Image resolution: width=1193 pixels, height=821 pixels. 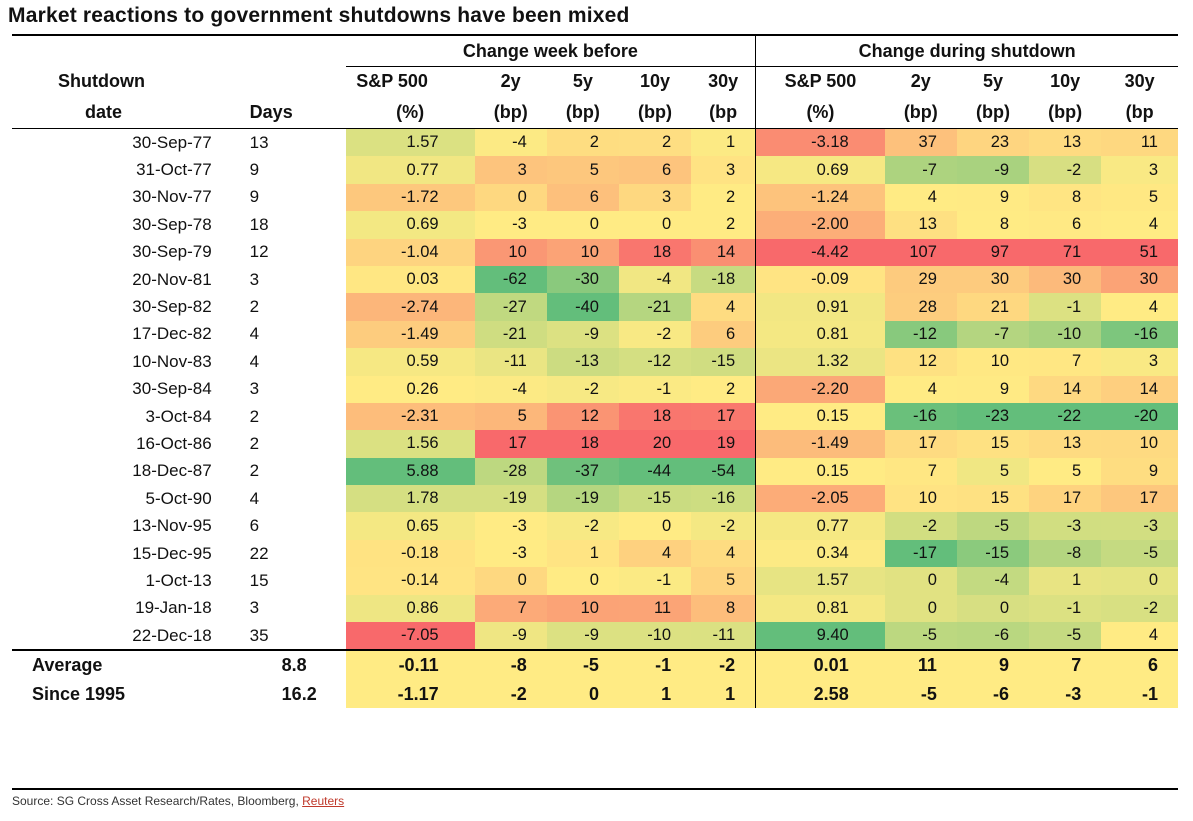 I want to click on cell-before-5y: -30, so click(x=582, y=279).